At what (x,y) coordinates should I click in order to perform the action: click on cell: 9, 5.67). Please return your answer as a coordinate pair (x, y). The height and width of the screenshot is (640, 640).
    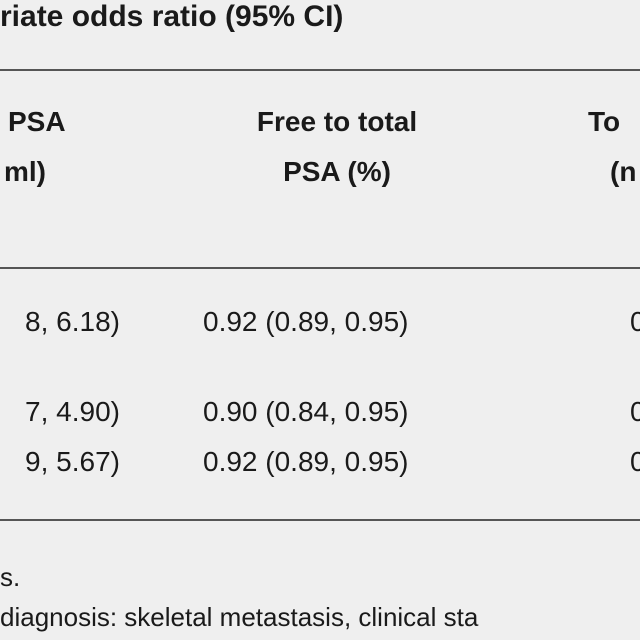
    Looking at the image, I should click on (72, 461).